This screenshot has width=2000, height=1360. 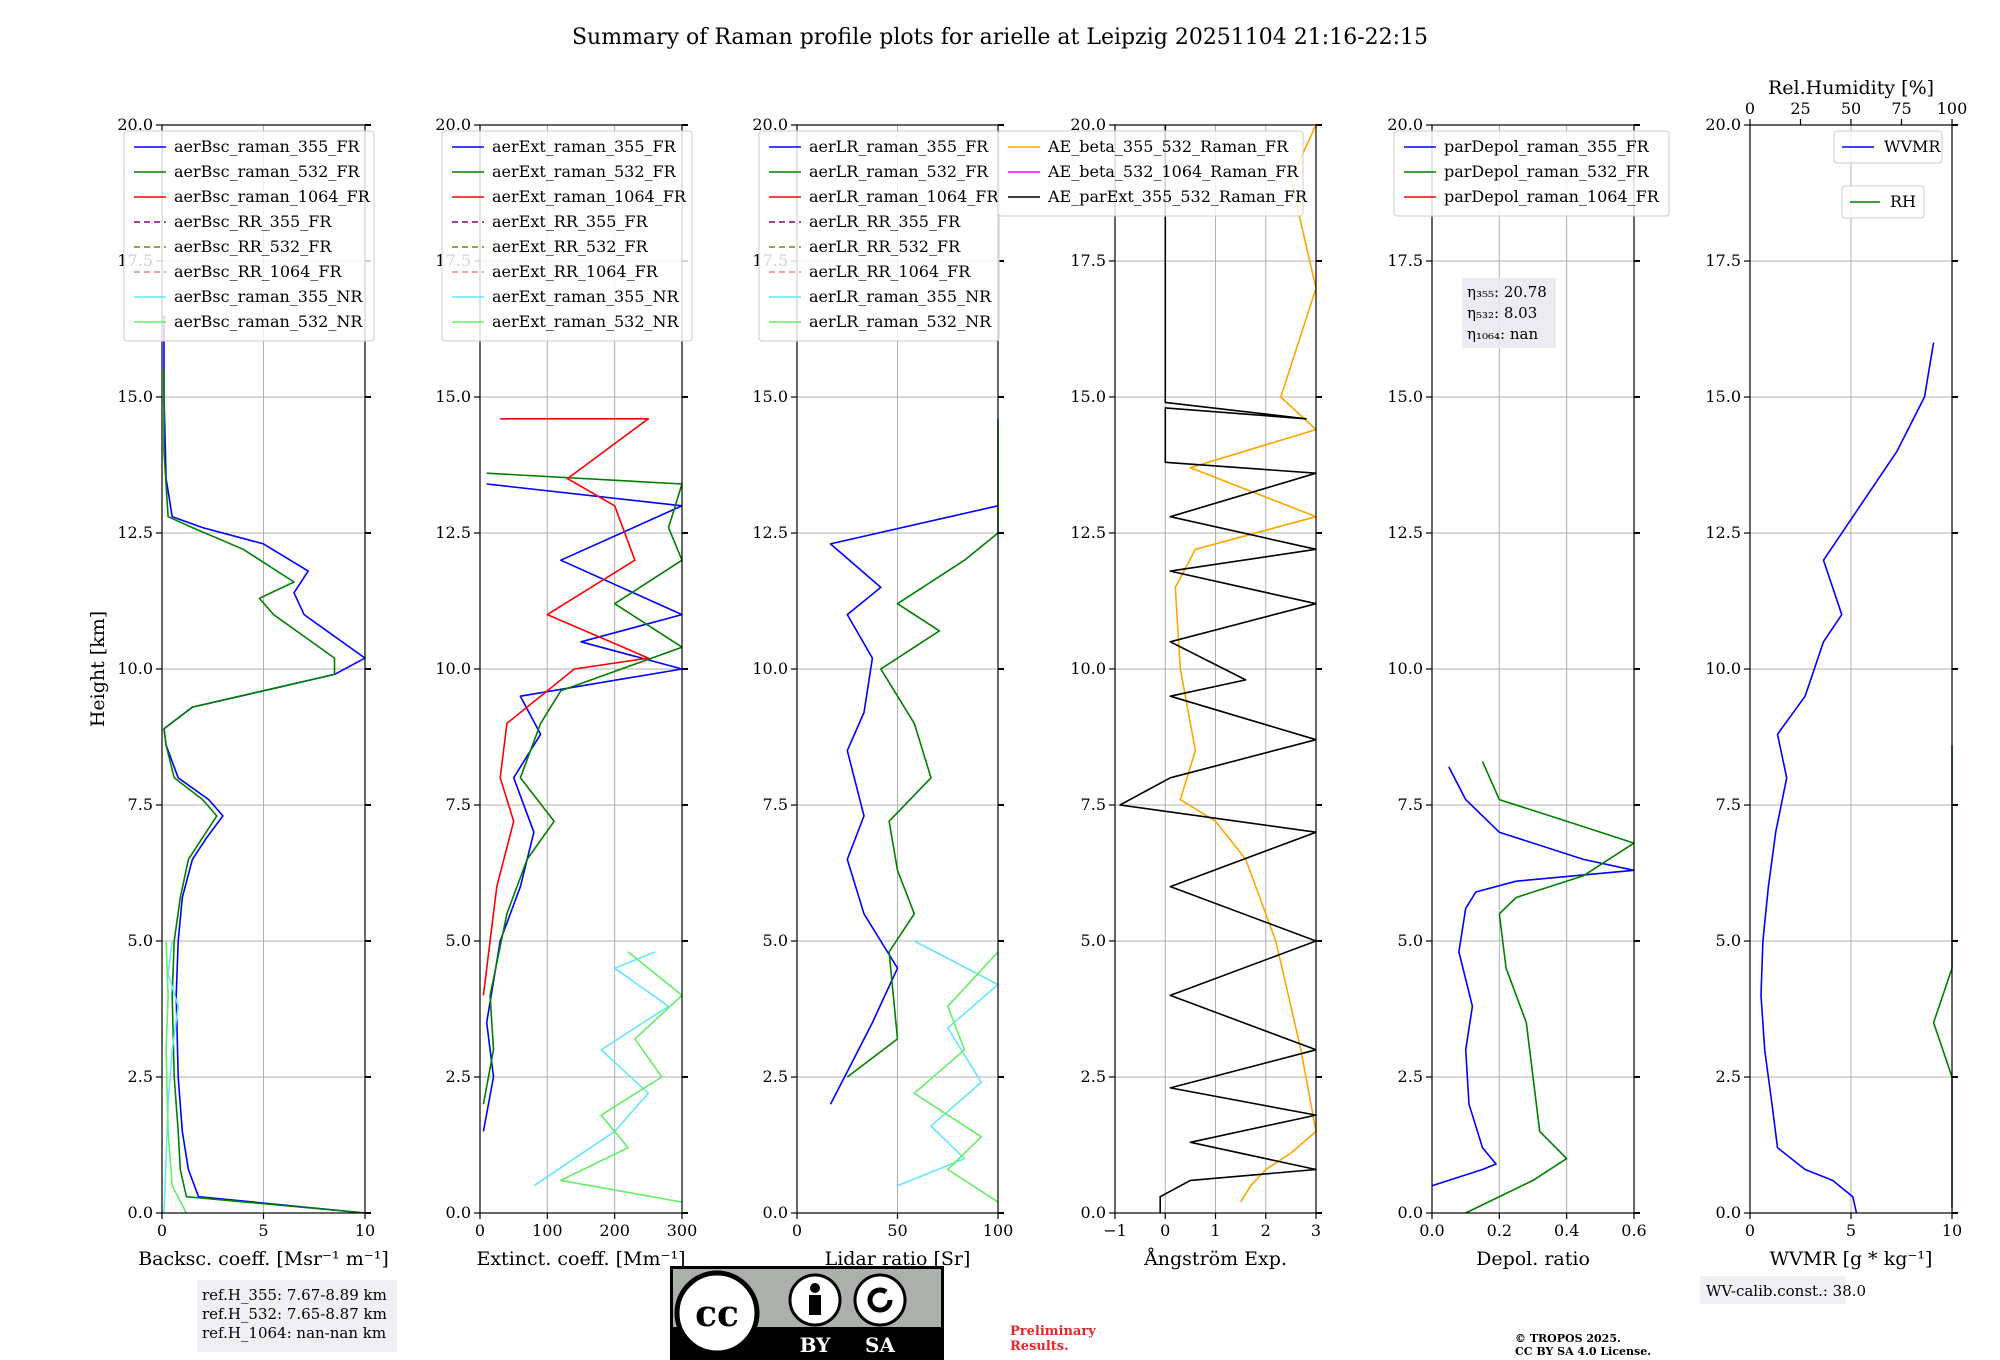 What do you see at coordinates (614, 1230) in the screenshot?
I see `x-tick-label: 200` at bounding box center [614, 1230].